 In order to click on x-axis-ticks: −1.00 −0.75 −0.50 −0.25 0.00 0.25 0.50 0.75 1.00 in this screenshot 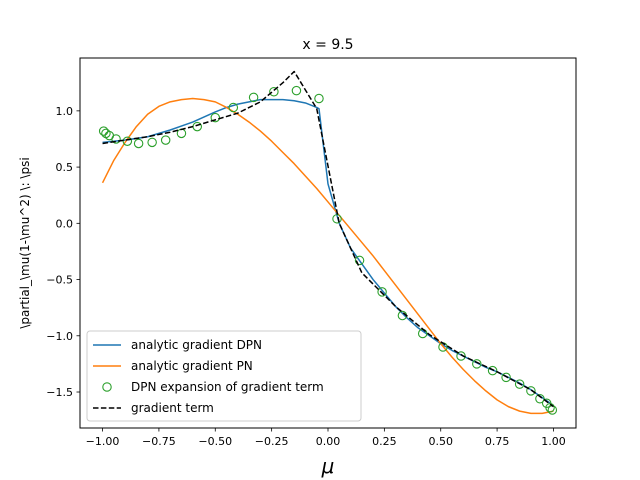, I will do `click(326, 438)`.